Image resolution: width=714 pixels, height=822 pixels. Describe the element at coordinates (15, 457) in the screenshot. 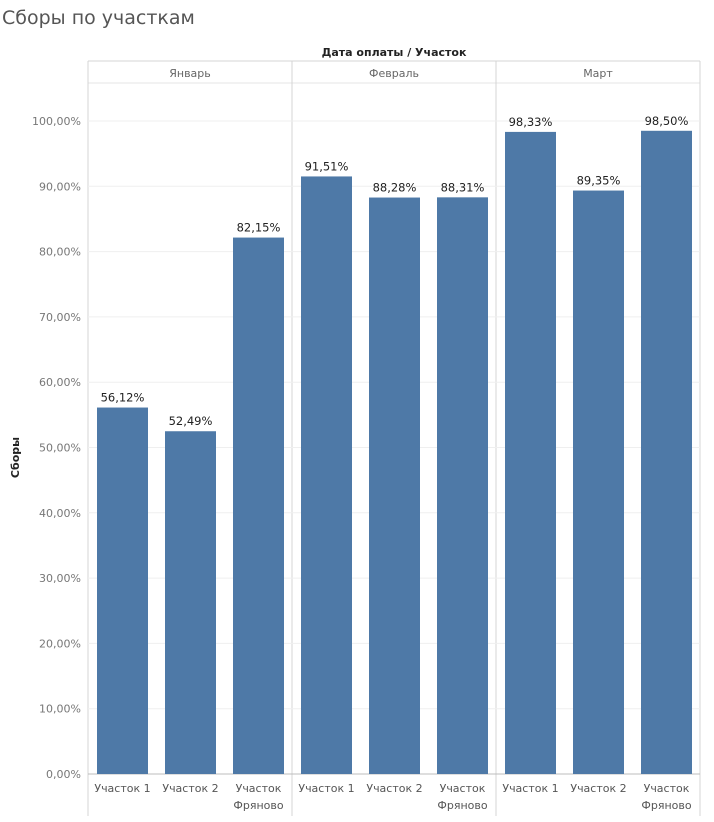

I see `y-axis-label: Сборы` at that location.